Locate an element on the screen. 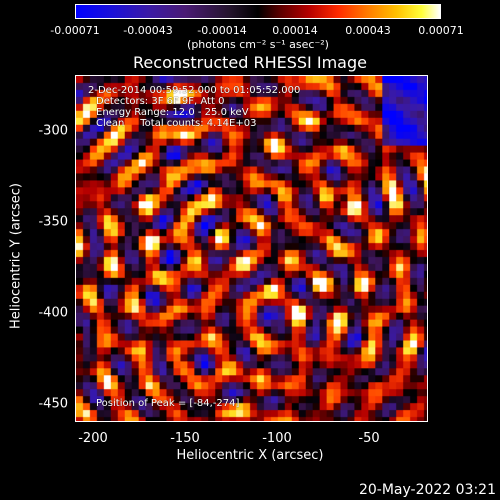  annotation-clean: Clean Total counts: 4.14E+03 is located at coordinates (176, 123).